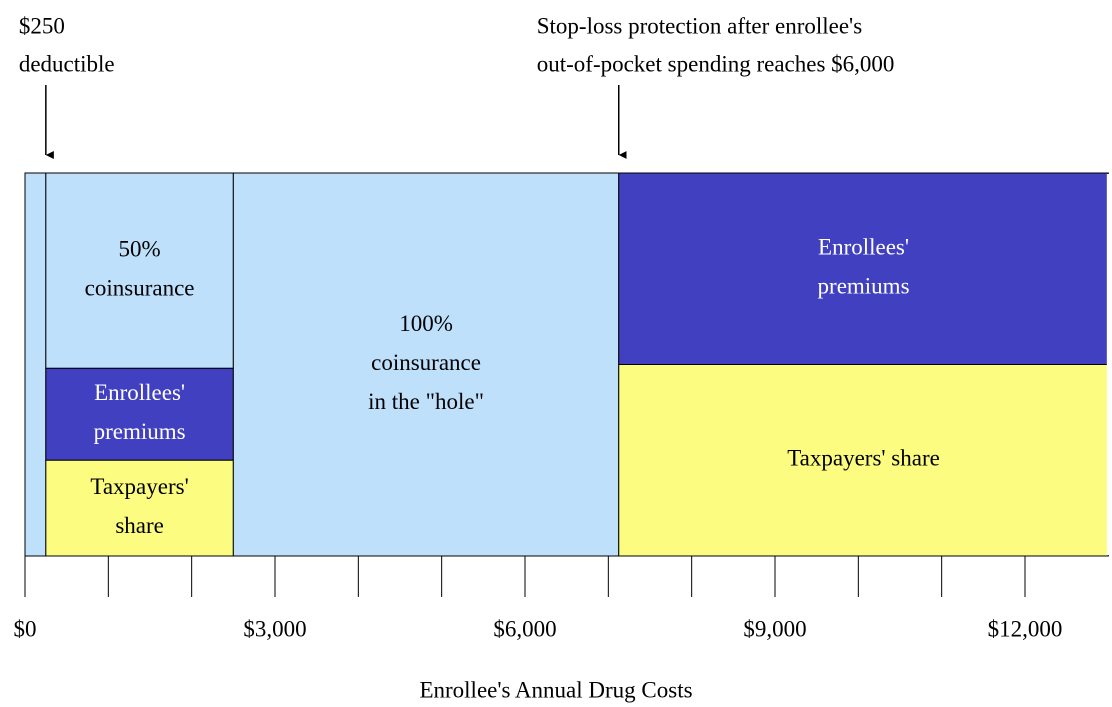 The width and height of the screenshot is (1112, 707). I want to click on annotation: out-of-pocket spending reaches $6,000, so click(716, 63).